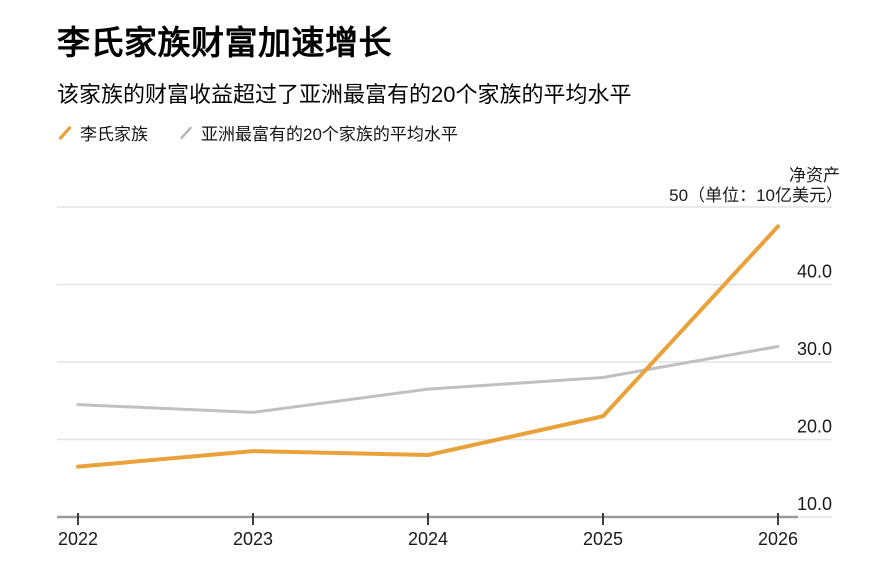 The height and width of the screenshot is (586, 892). What do you see at coordinates (224, 42) in the screenshot?
I see `chart-title: 李氏家族财富加速增长` at bounding box center [224, 42].